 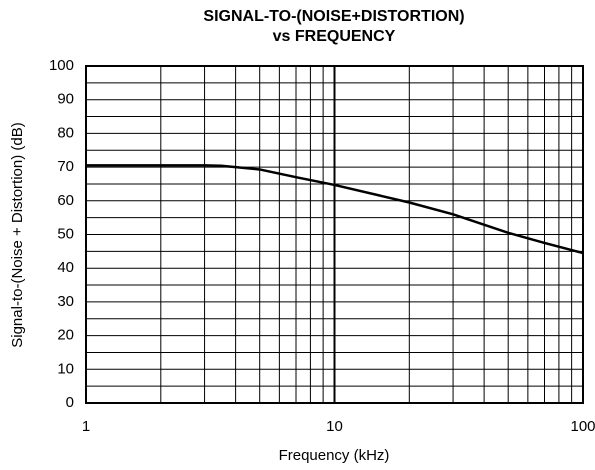 What do you see at coordinates (61, 65) in the screenshot?
I see `y-tick-label: 100` at bounding box center [61, 65].